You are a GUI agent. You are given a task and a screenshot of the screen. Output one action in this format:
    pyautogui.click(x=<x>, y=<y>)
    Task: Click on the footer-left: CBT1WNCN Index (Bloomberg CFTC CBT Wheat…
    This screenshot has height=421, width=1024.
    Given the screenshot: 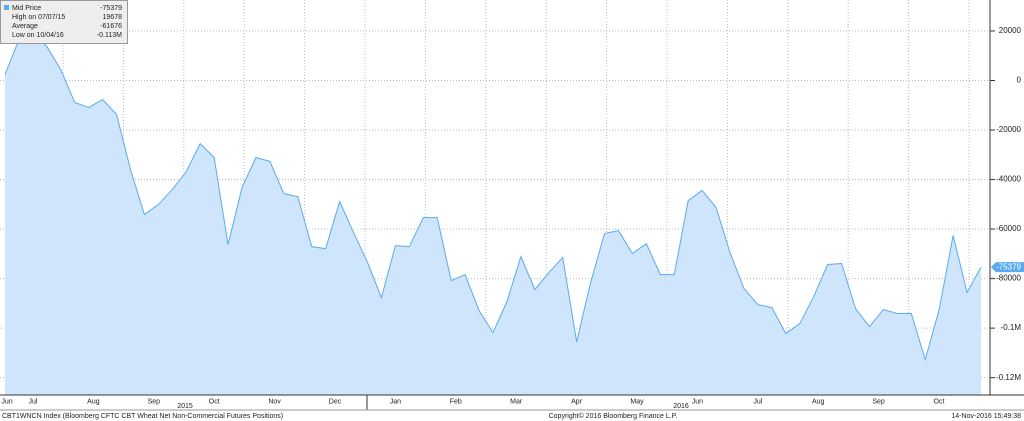 What is the action you would take?
    pyautogui.click(x=142, y=416)
    